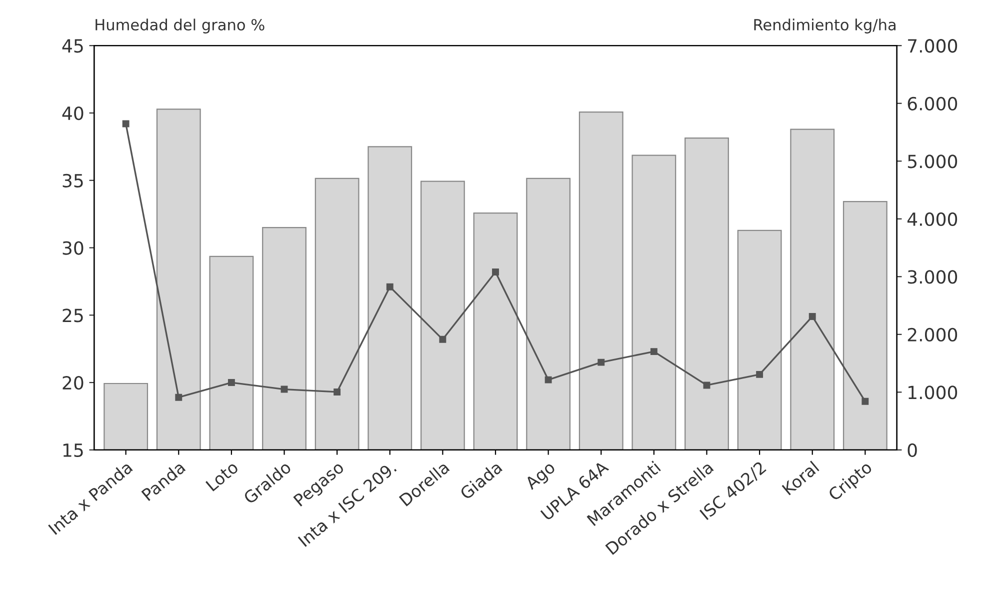 The width and height of the screenshot is (991, 608). What do you see at coordinates (223, 476) in the screenshot?
I see `x-tick-label: Loto` at bounding box center [223, 476].